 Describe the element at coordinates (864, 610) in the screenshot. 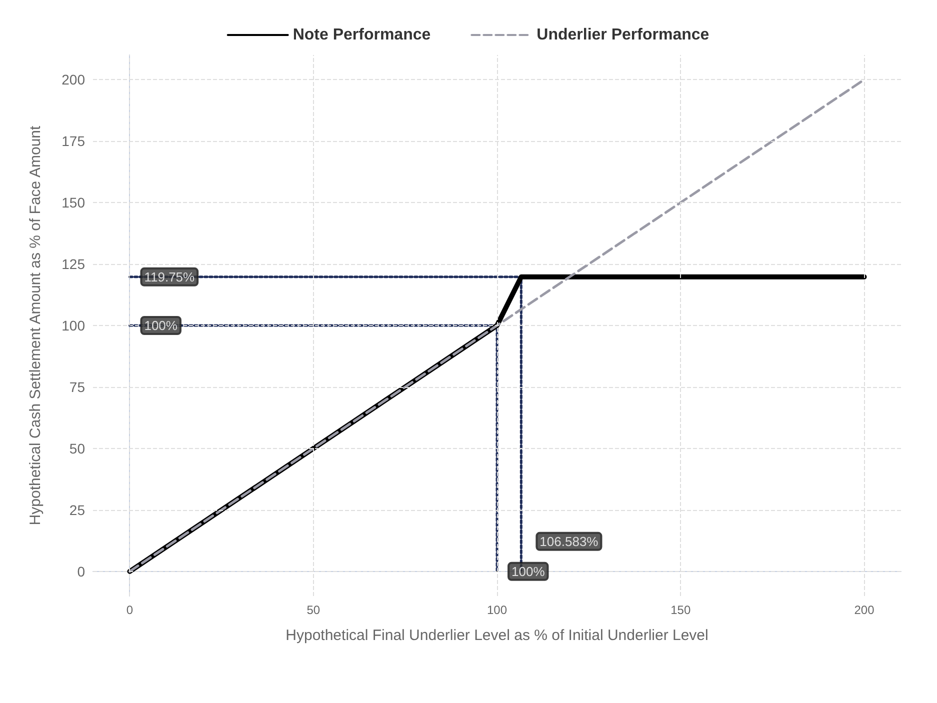

I see `x-tick-label: 200` at that location.